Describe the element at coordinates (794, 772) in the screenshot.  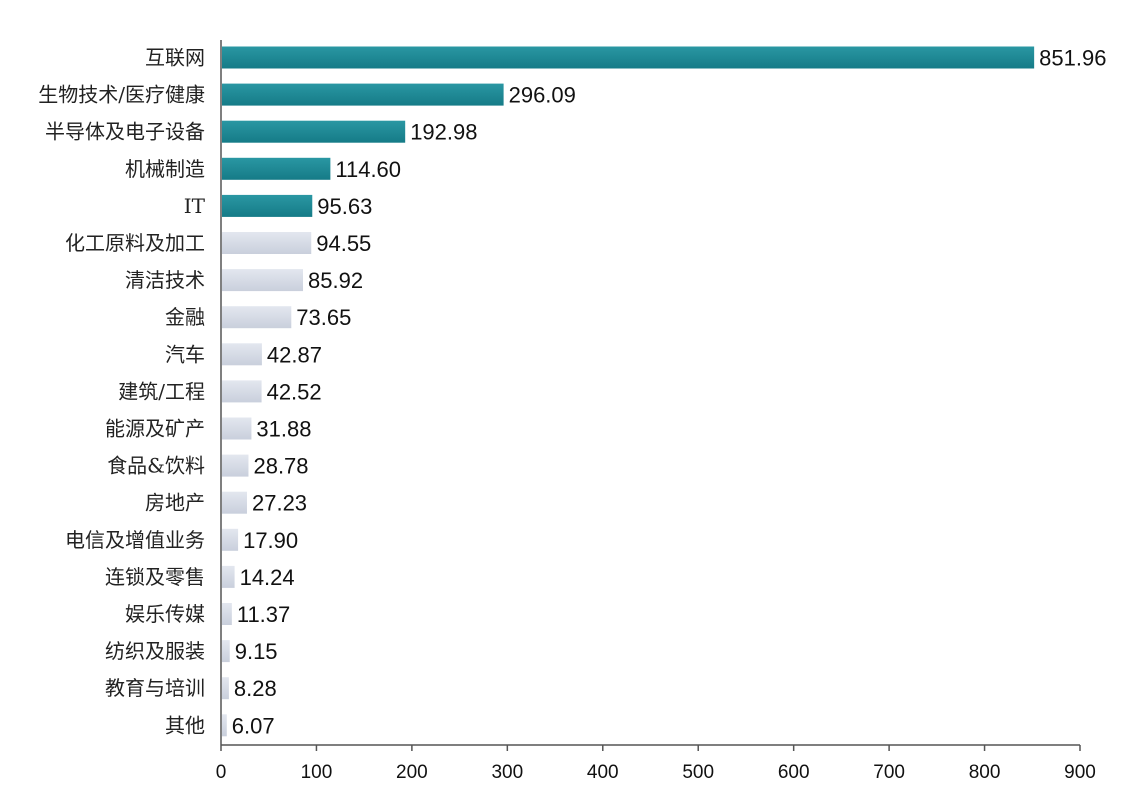
I see `x-tick-label-6: 600` at that location.